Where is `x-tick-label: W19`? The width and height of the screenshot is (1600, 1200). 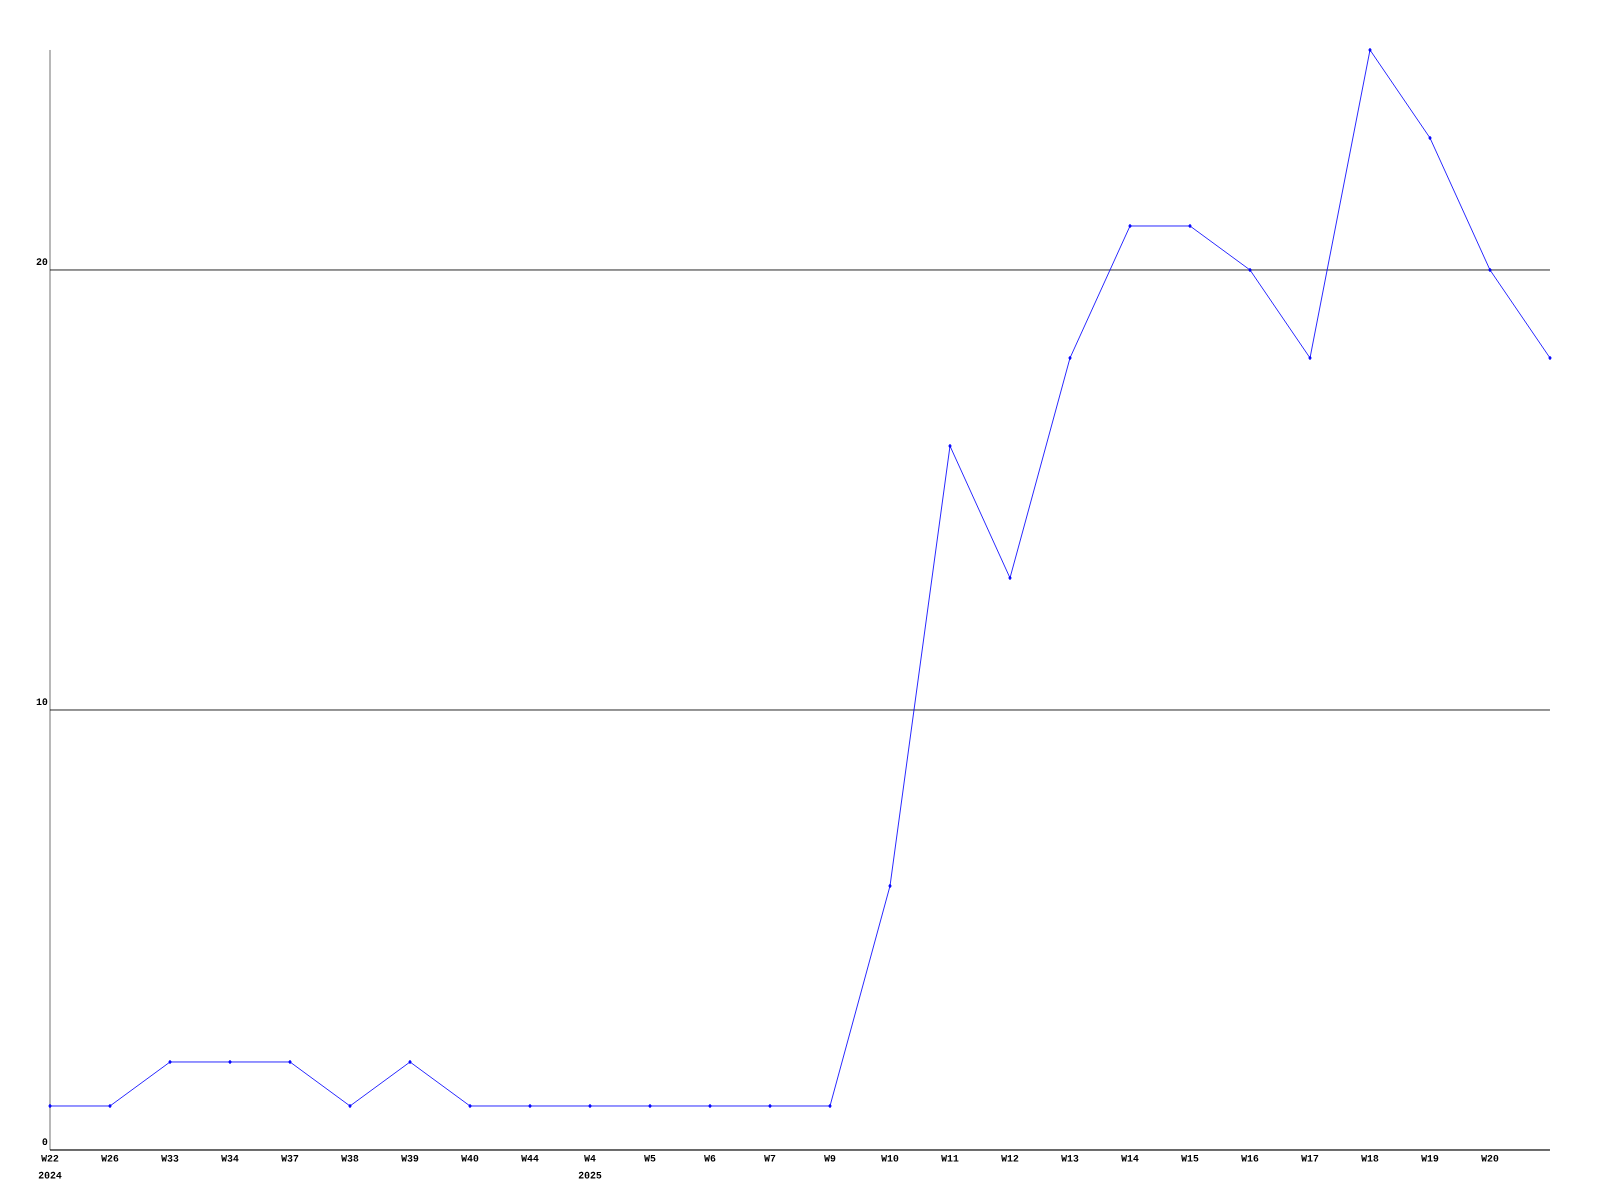
x-tick-label: W19 is located at coordinates (1430, 1158).